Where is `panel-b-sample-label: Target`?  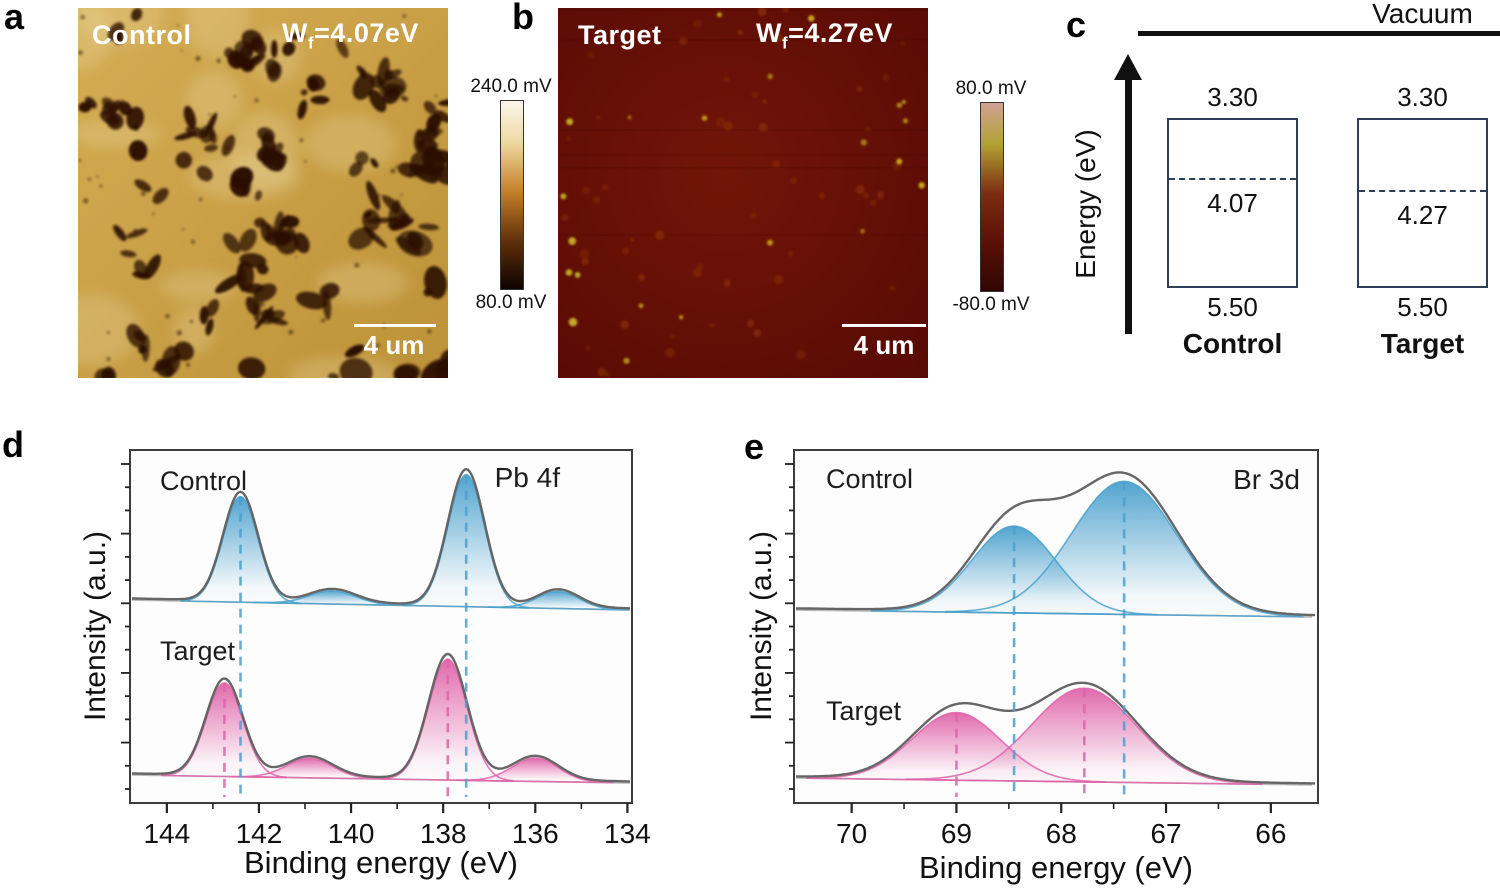 panel-b-sample-label: Target is located at coordinates (620, 35).